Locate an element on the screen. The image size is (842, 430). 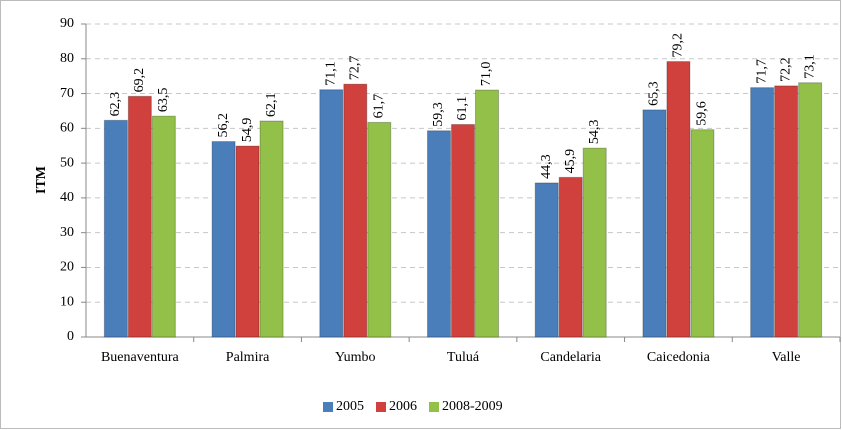
data-label: 54,3 is located at coordinates (594, 132).